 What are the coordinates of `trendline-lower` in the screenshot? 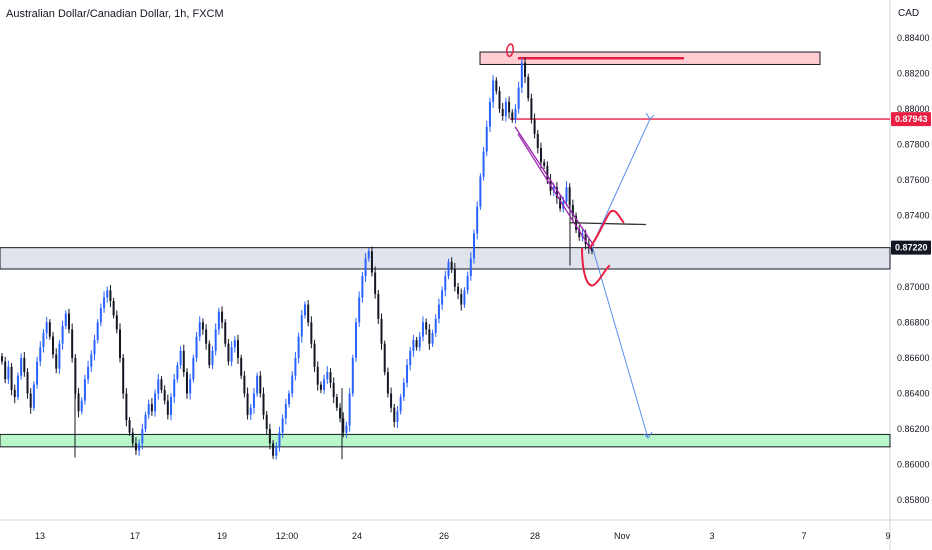 It's located at (554, 191).